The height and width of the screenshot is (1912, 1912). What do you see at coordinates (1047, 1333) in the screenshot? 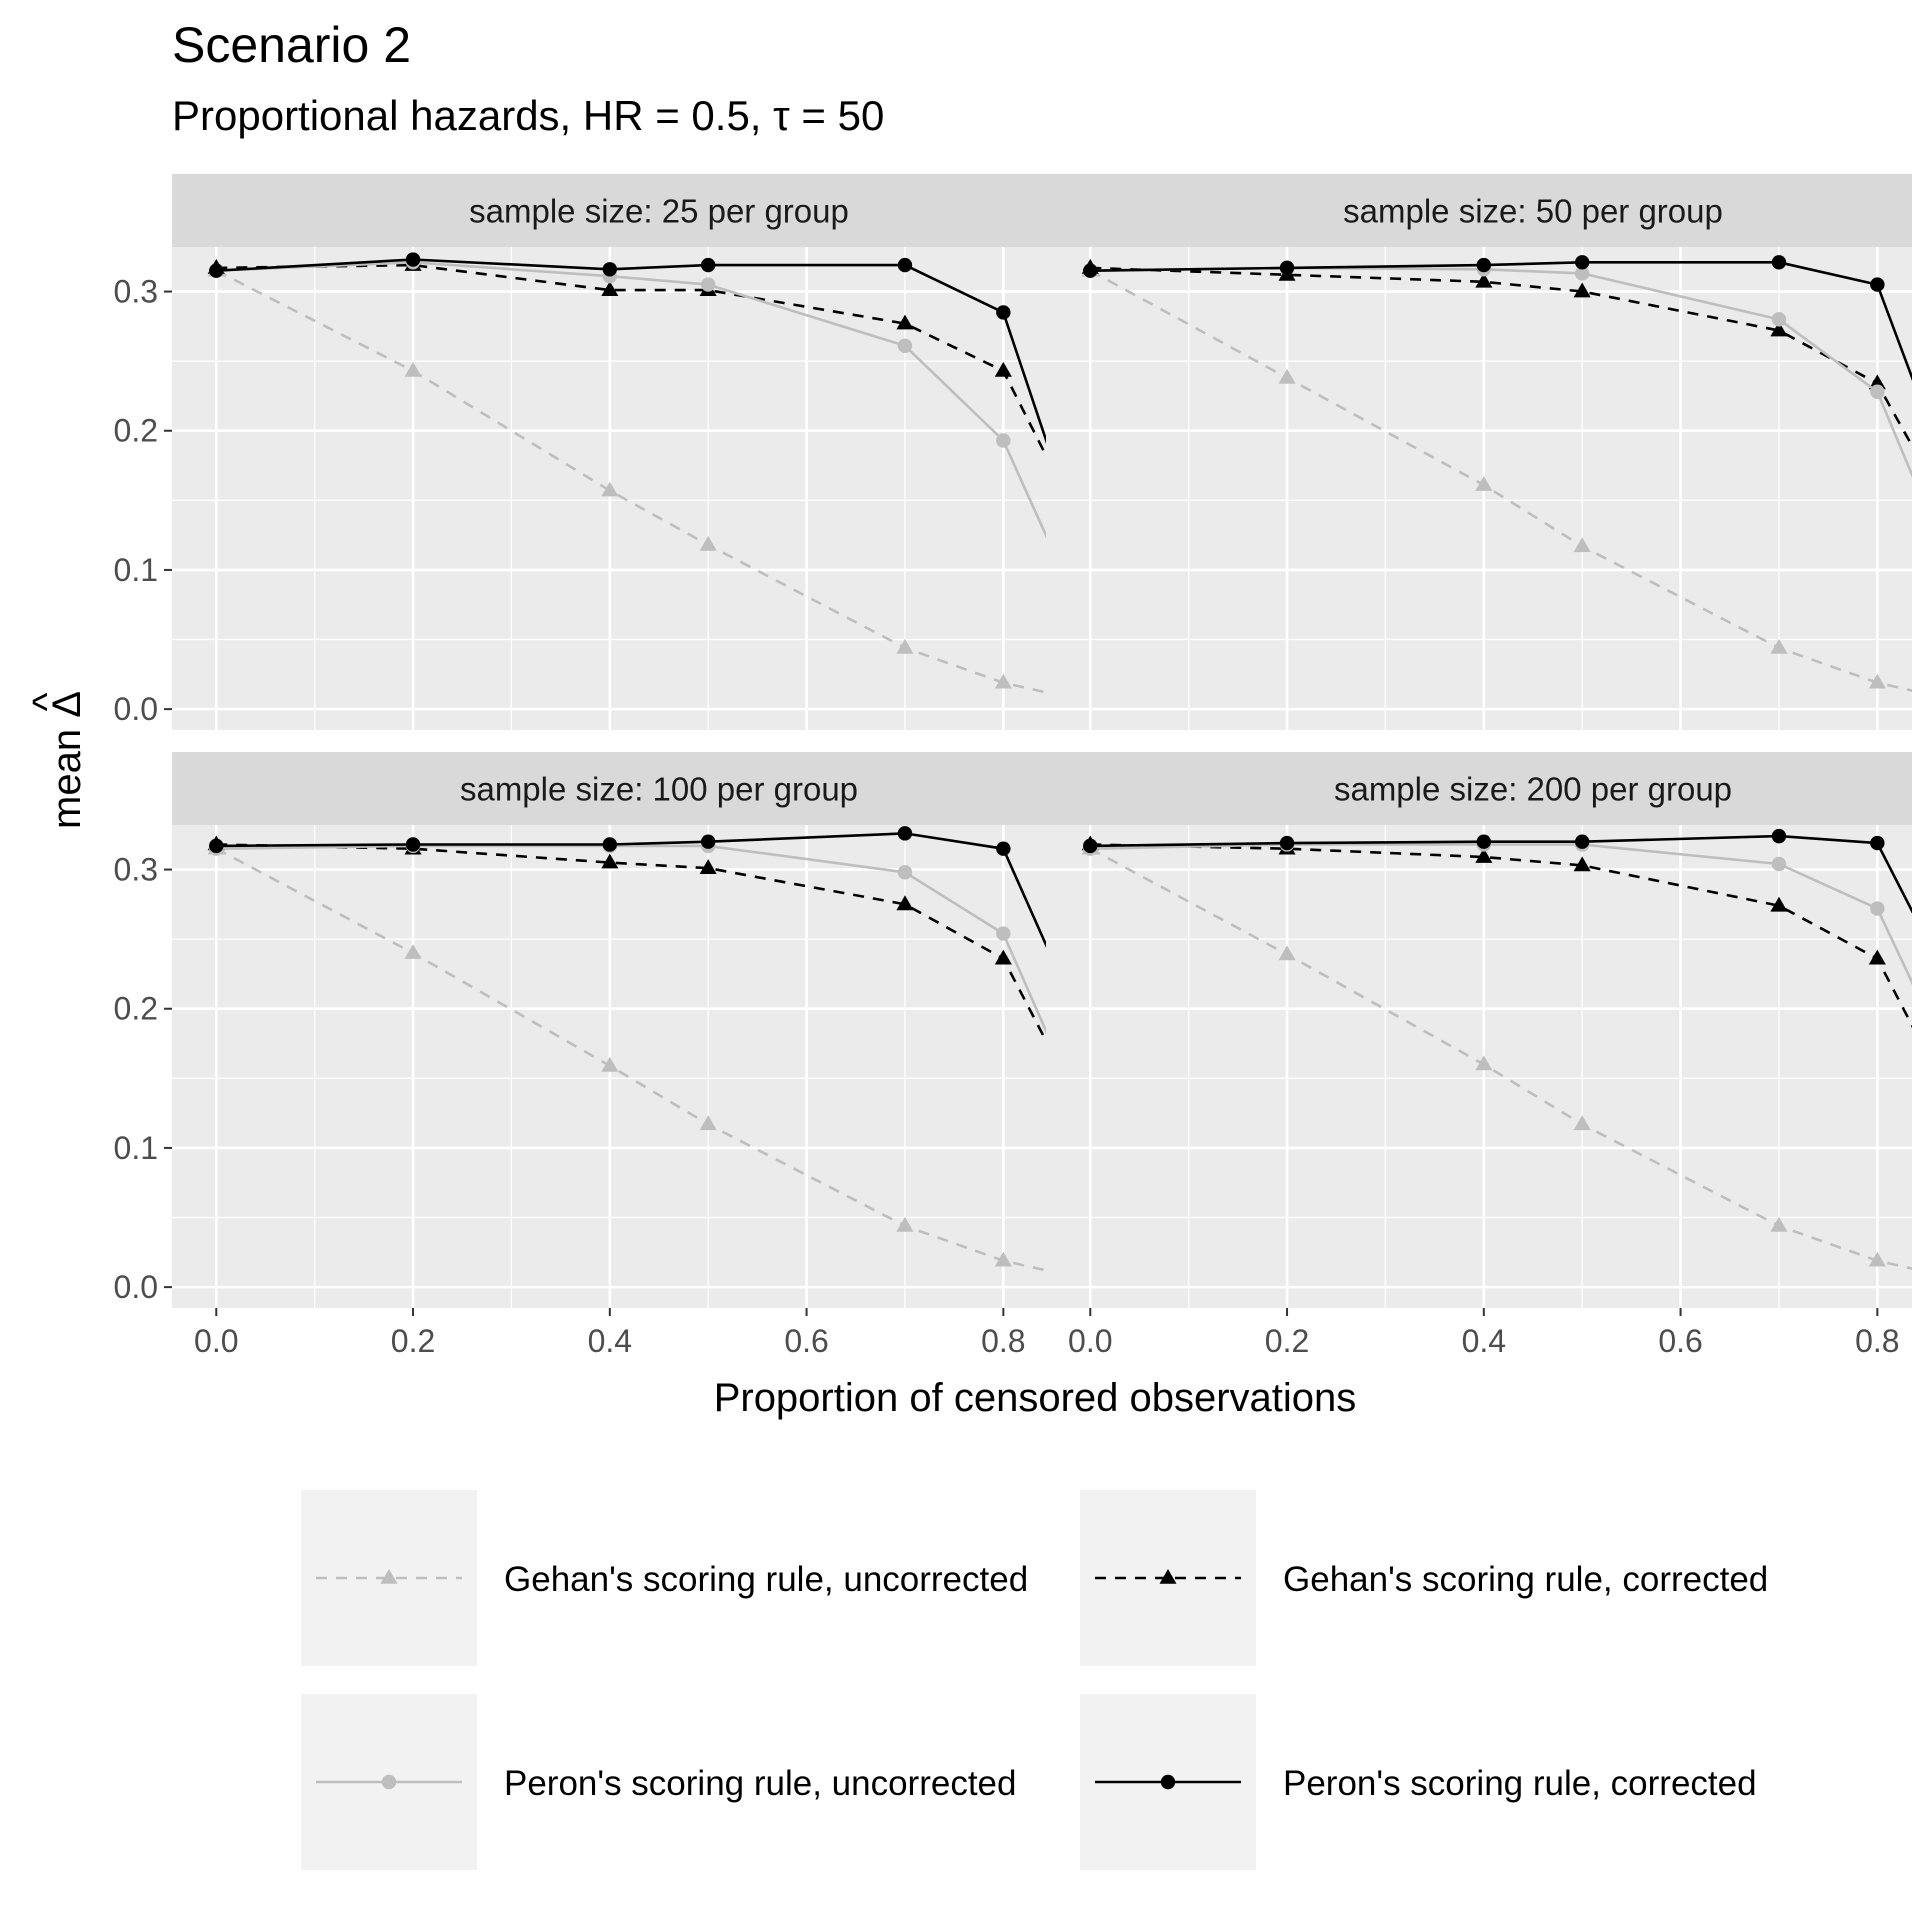
I see `x-axis-ticks: 0.0 0.2 0.4 0.6 0.8 0.0 0.2 0.4 0.6 0.8` at bounding box center [1047, 1333].